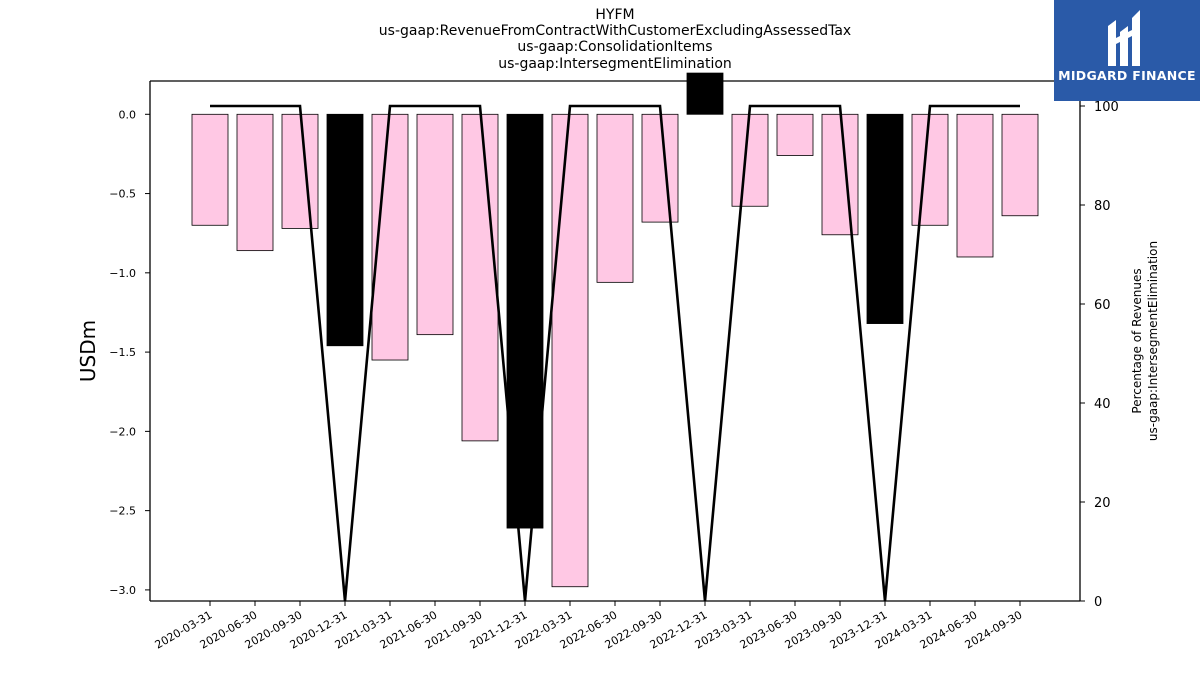 The width and height of the screenshot is (1200, 675). What do you see at coordinates (1102, 305) in the screenshot?
I see `y2-tick-label: 60` at bounding box center [1102, 305].